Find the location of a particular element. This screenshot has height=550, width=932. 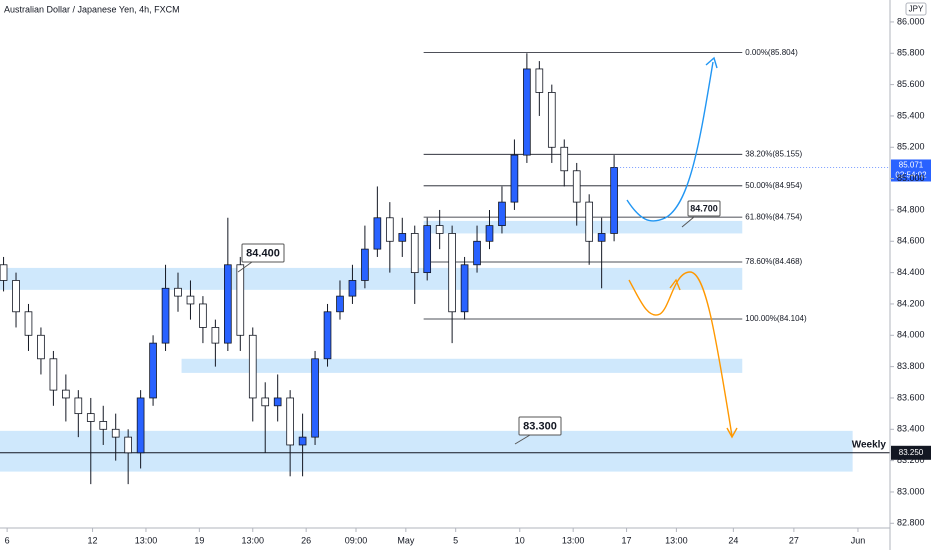

currency-box is located at coordinates (916, 9).